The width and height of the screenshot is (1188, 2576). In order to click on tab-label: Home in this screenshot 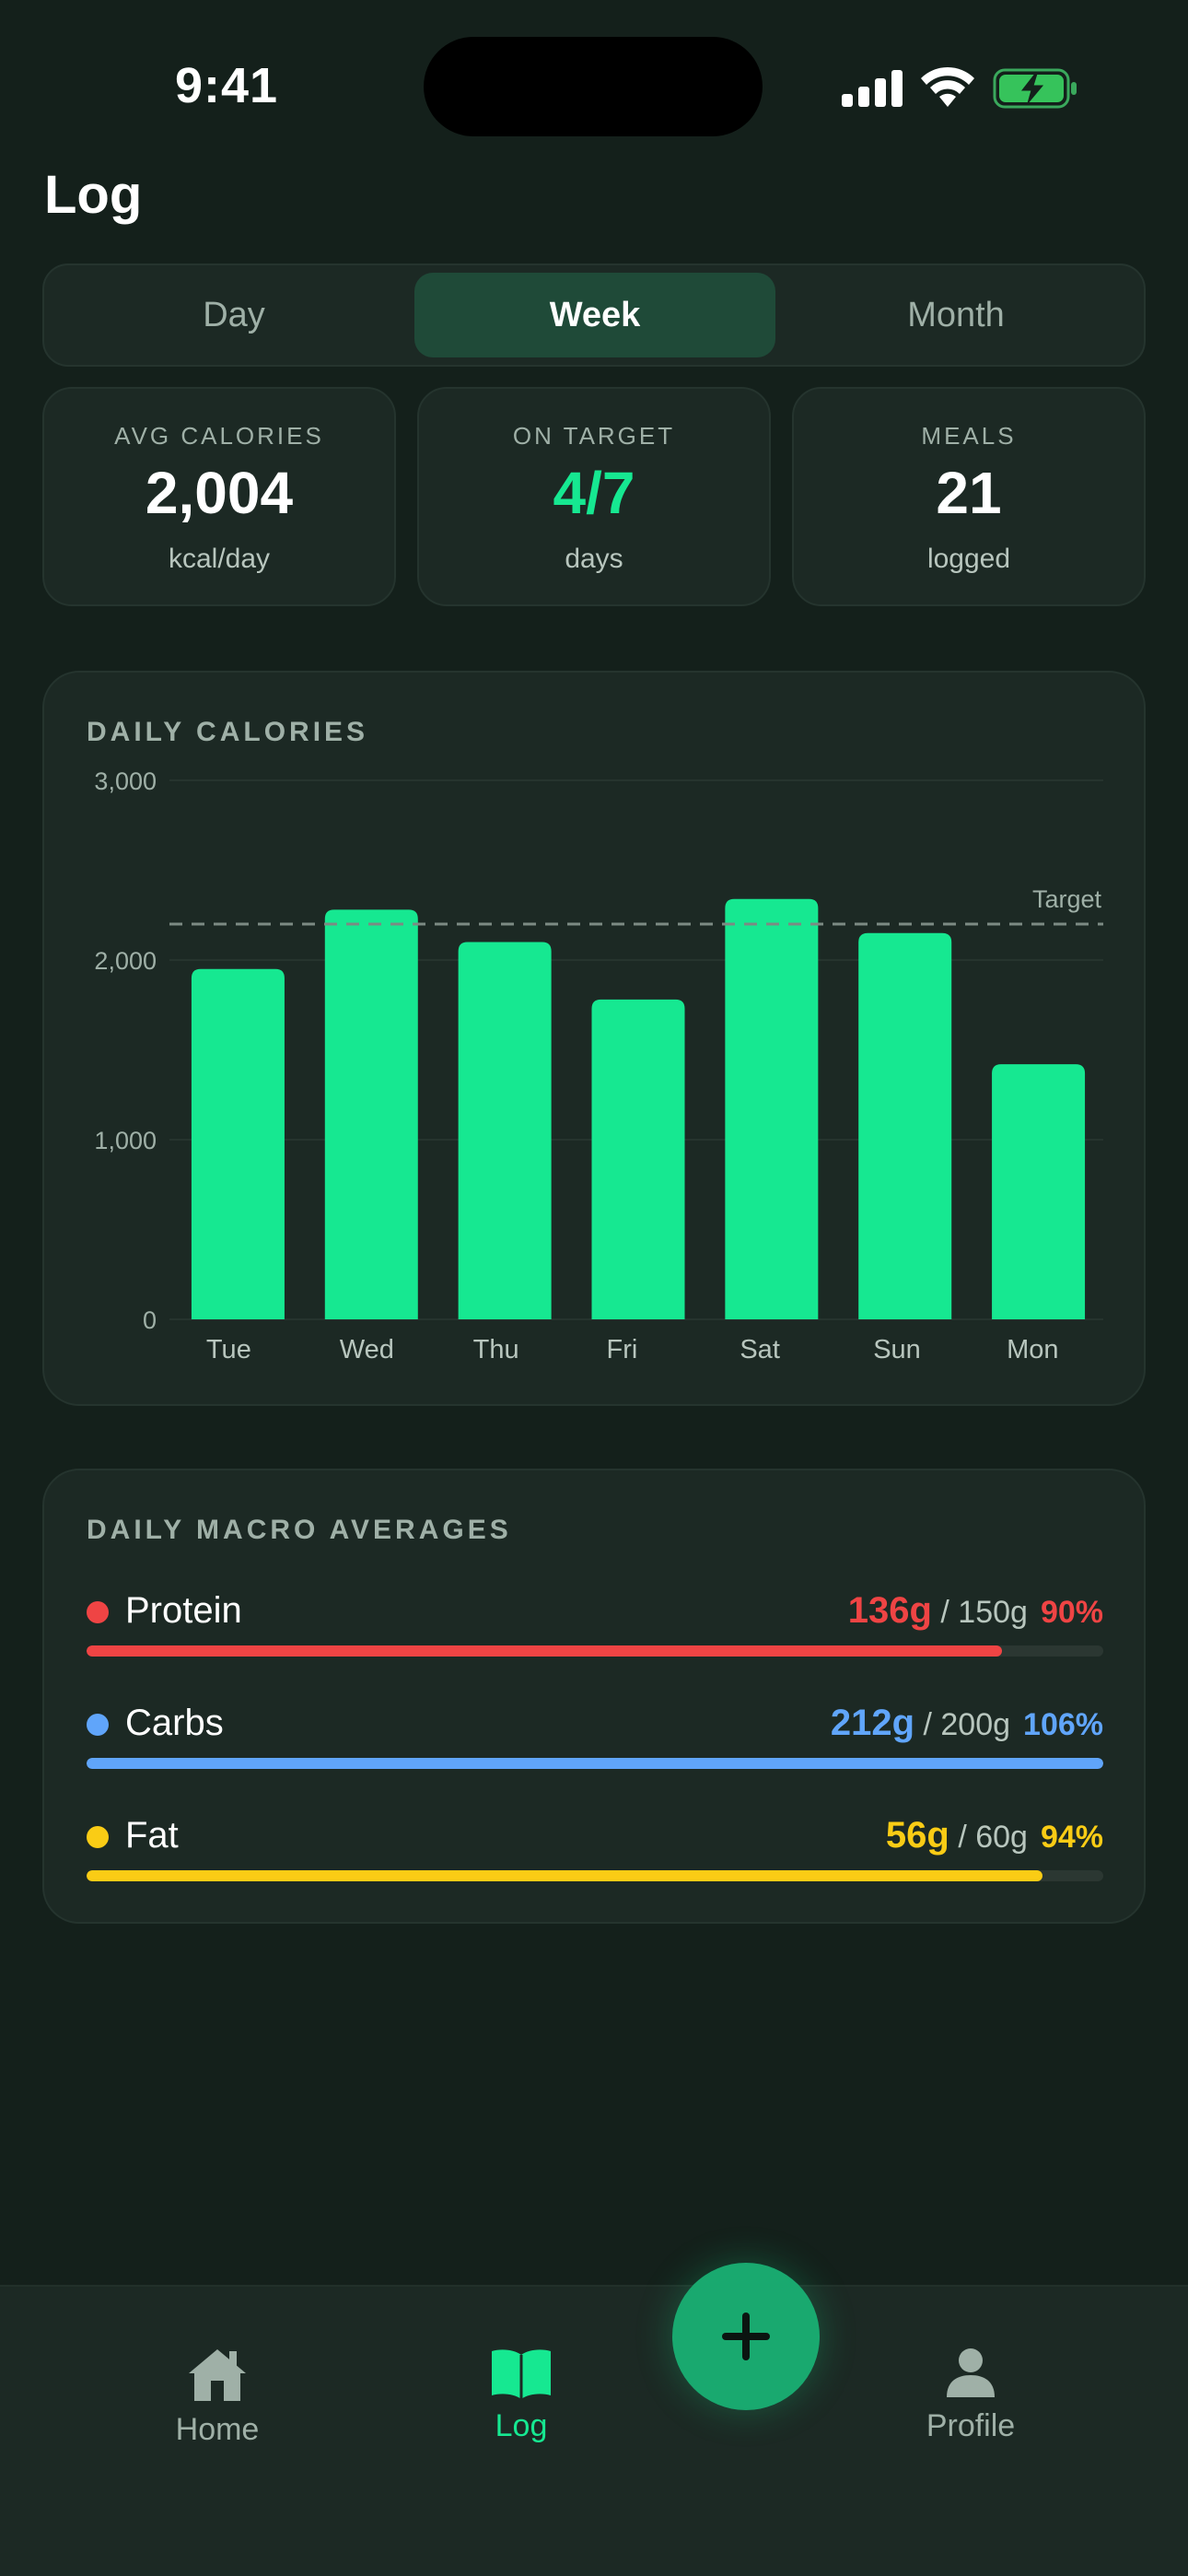, I will do `click(218, 2429)`.